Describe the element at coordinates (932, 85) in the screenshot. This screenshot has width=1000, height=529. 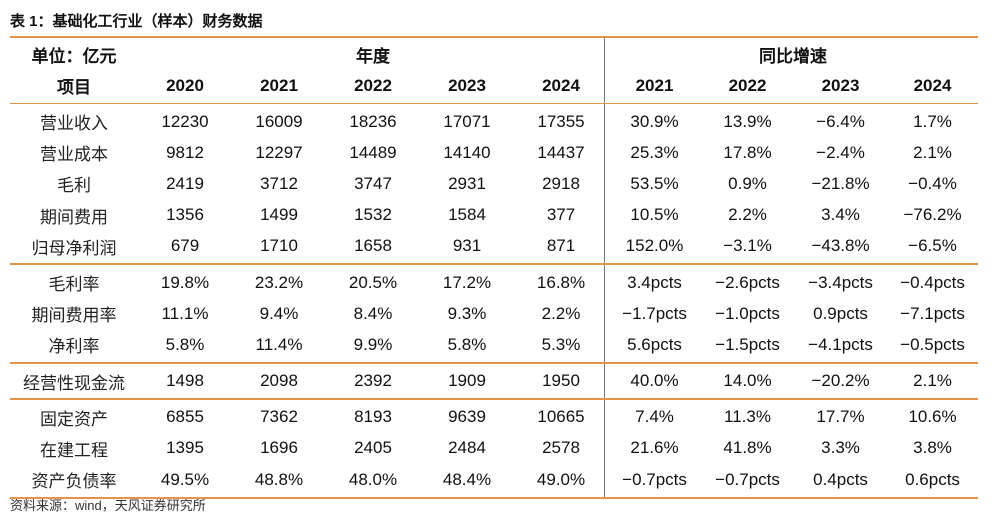
I see `growth-year-header: 2024` at that location.